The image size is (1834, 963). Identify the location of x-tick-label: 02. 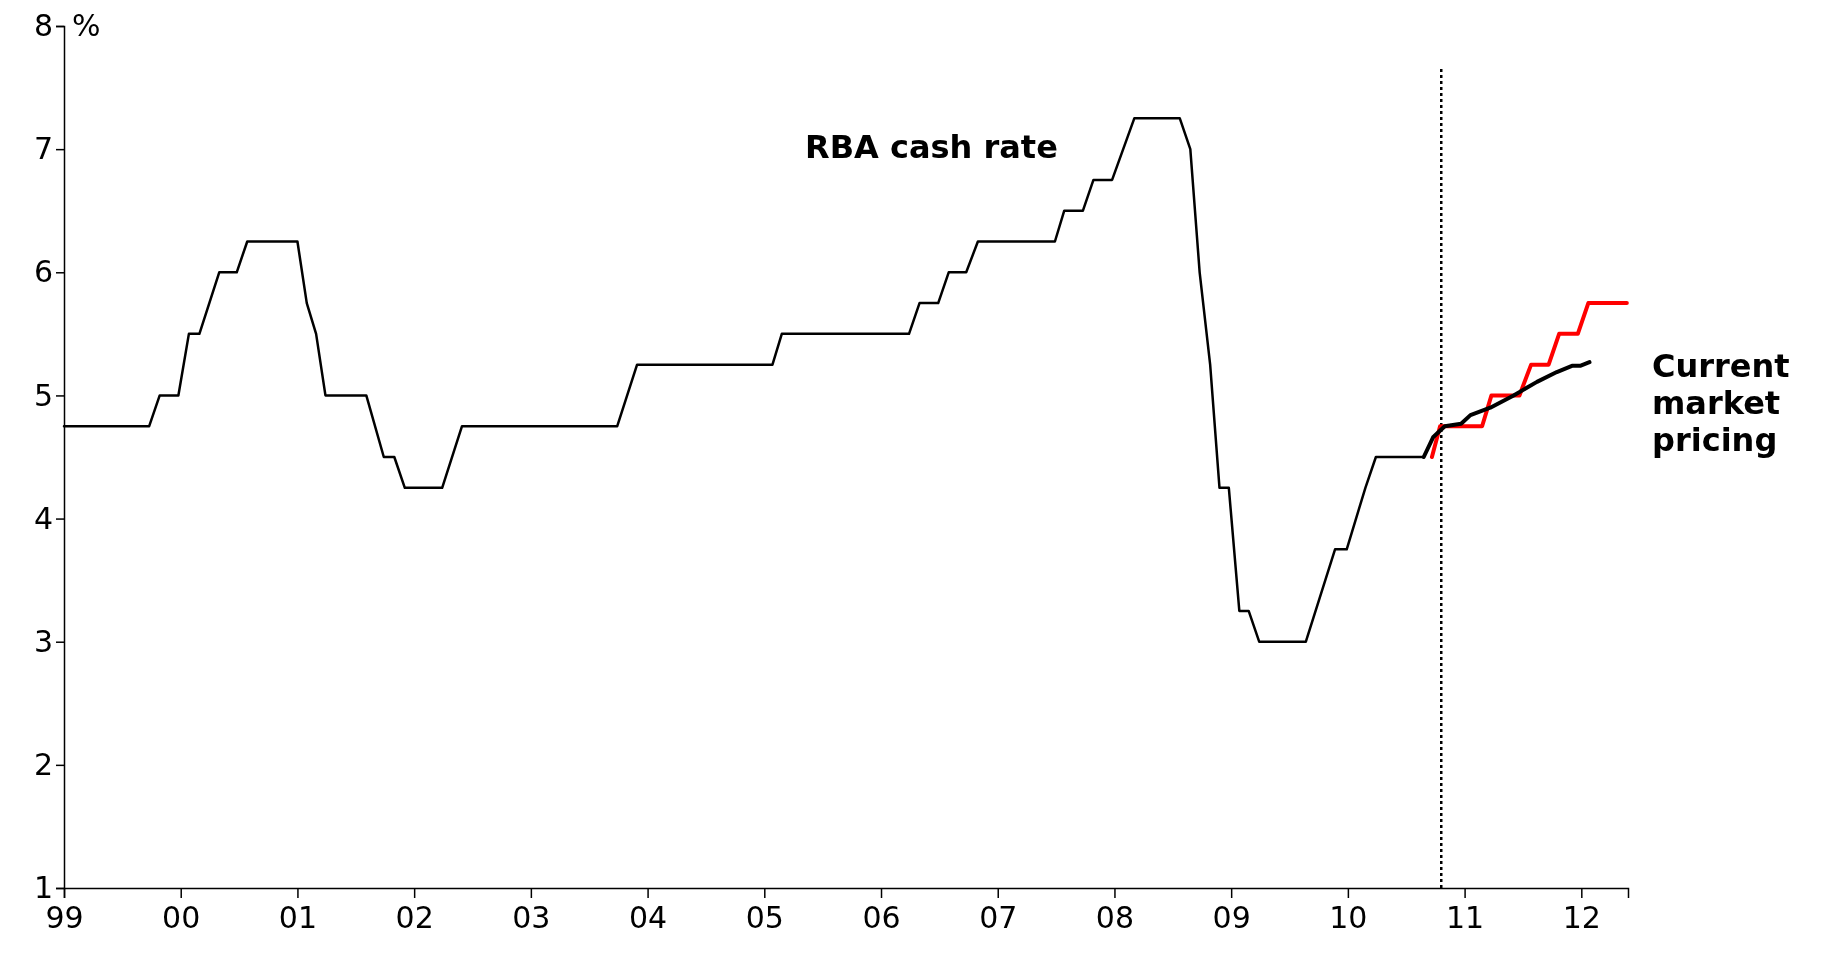
(414, 917).